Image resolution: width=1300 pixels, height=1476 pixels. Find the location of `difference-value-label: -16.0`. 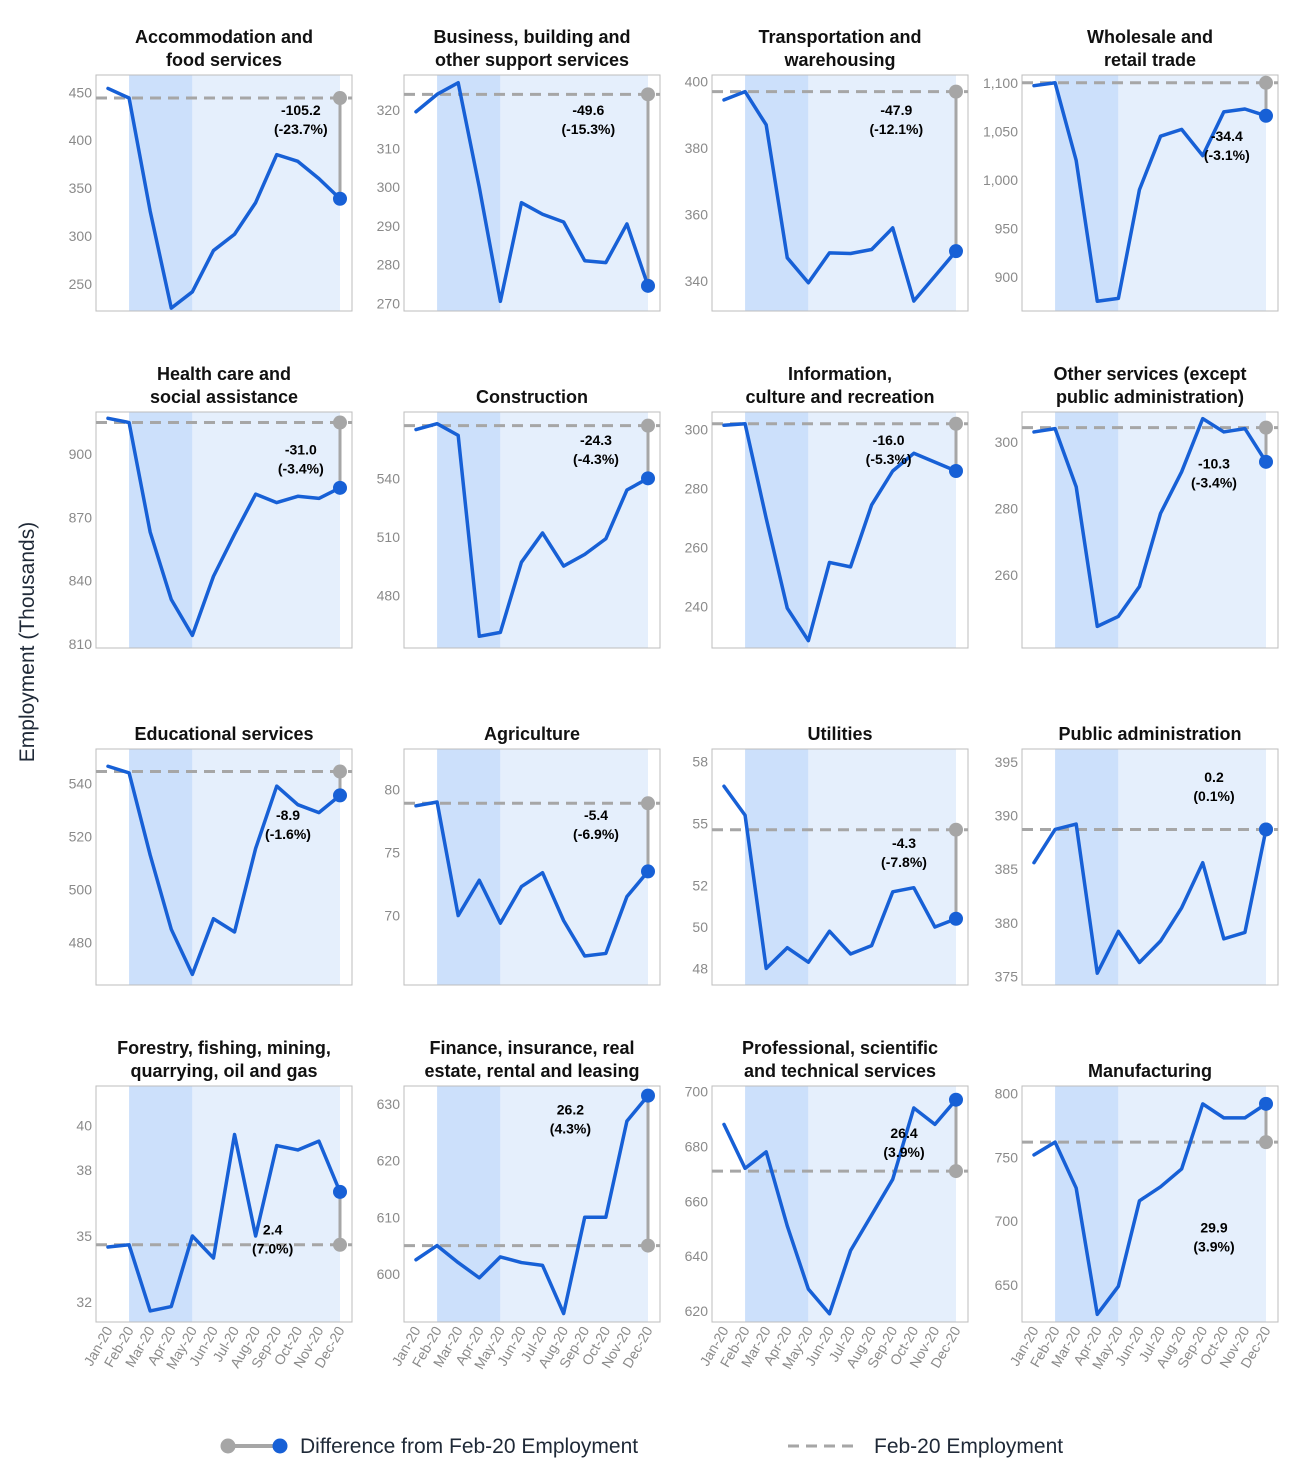

difference-value-label: -16.0 is located at coordinates (889, 440).